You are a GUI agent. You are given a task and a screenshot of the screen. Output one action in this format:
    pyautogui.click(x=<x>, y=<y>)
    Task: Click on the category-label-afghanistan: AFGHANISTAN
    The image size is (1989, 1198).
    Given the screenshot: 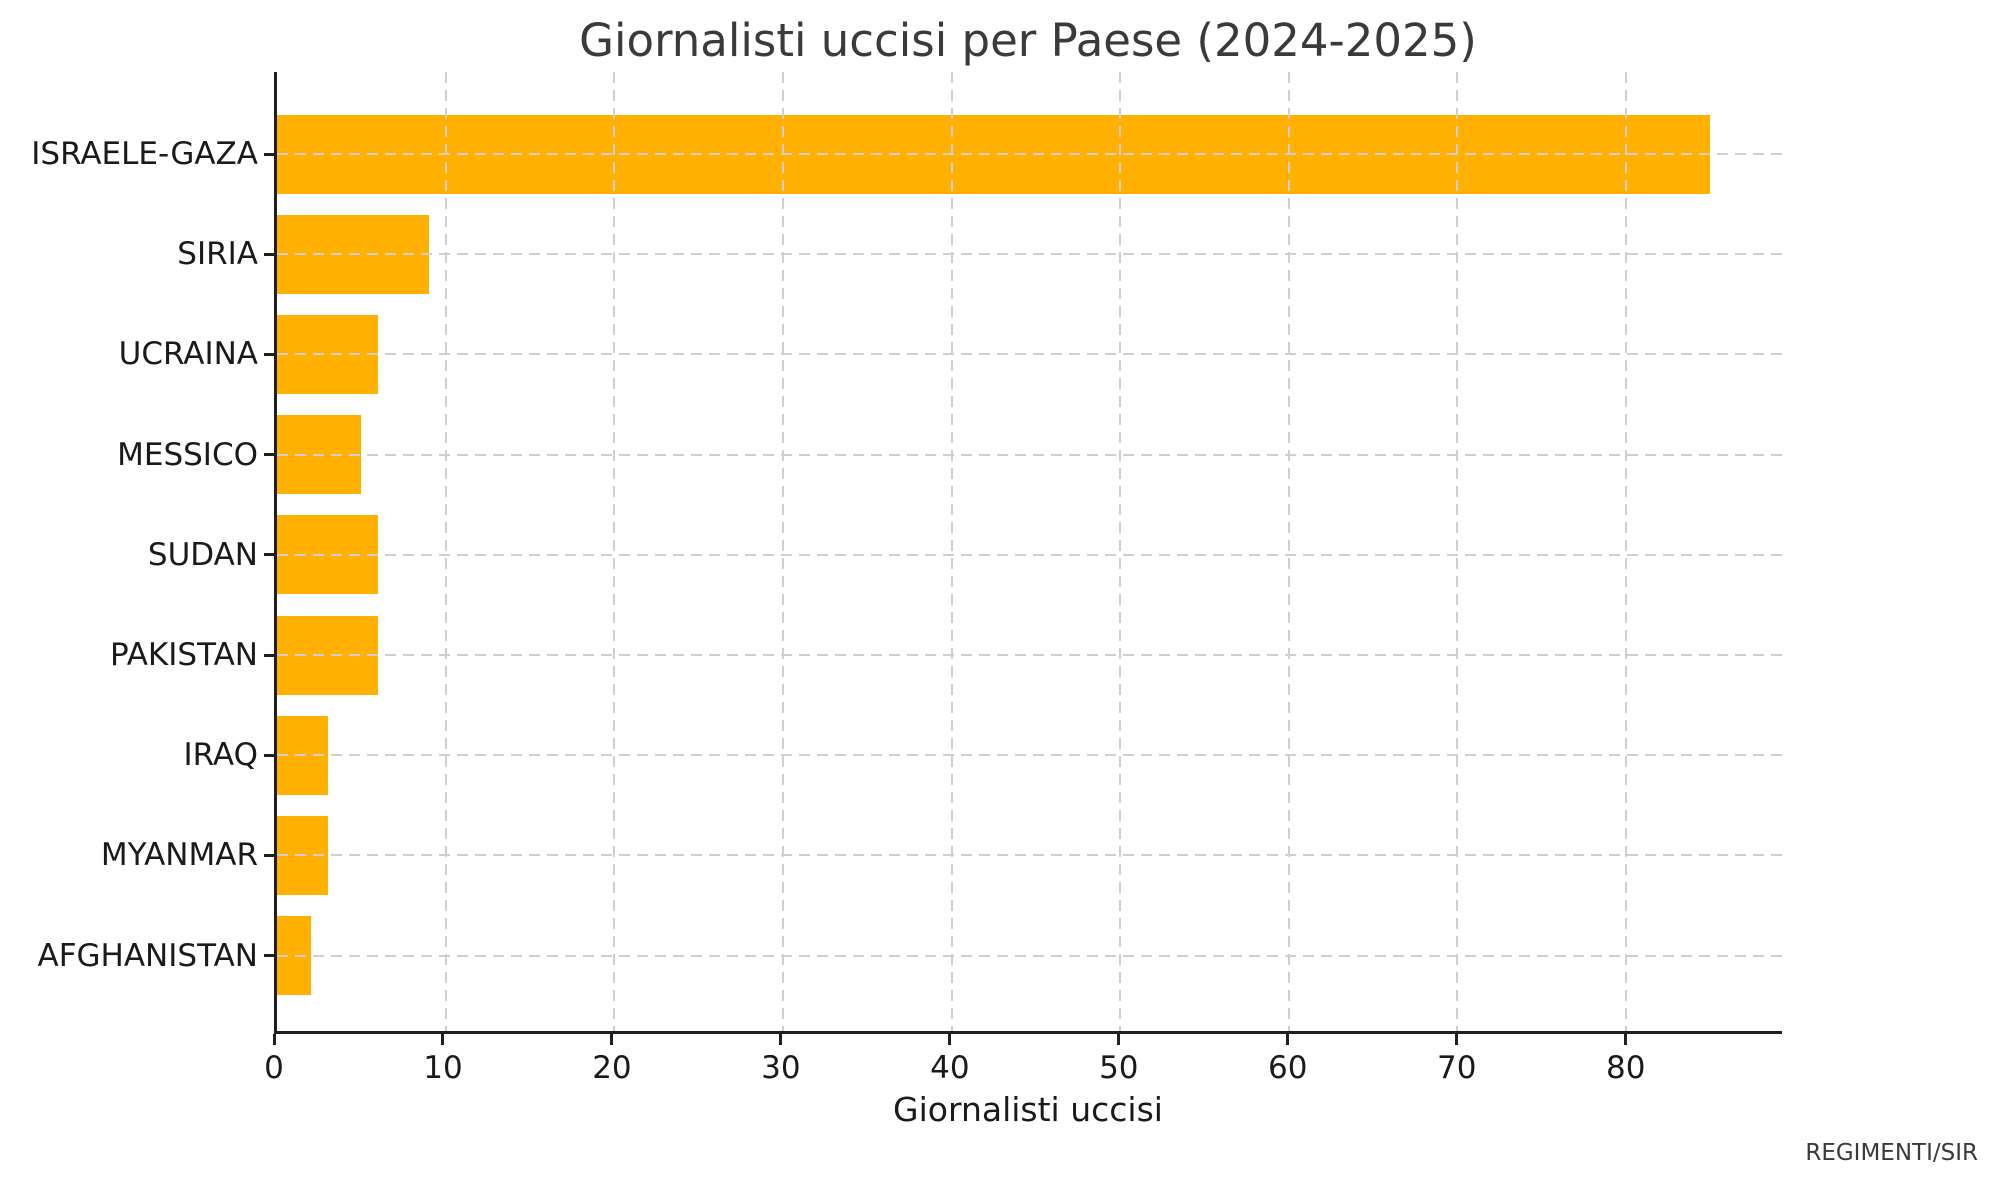 What is the action you would take?
    pyautogui.click(x=147, y=955)
    